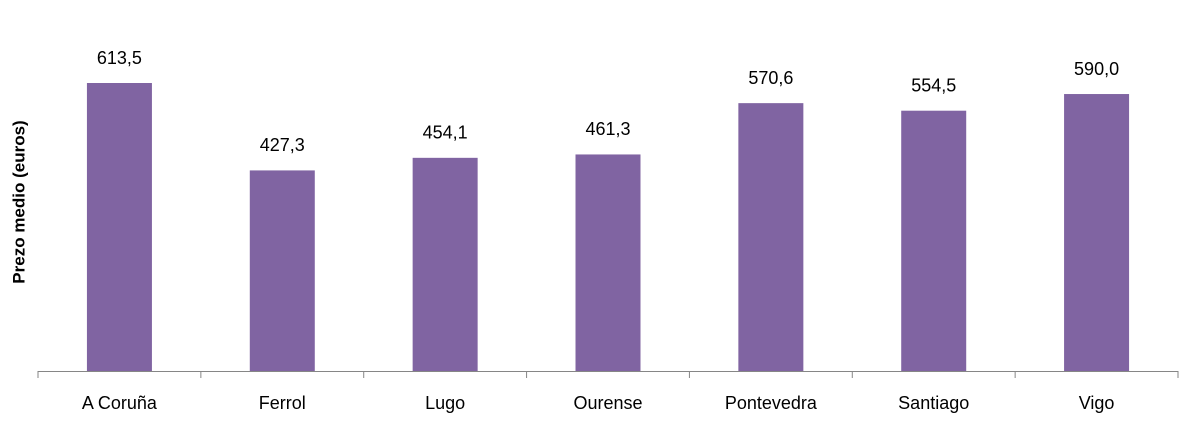 The height and width of the screenshot is (437, 1200). Describe the element at coordinates (445, 403) in the screenshot. I see `x-tick-label: Lugo` at that location.